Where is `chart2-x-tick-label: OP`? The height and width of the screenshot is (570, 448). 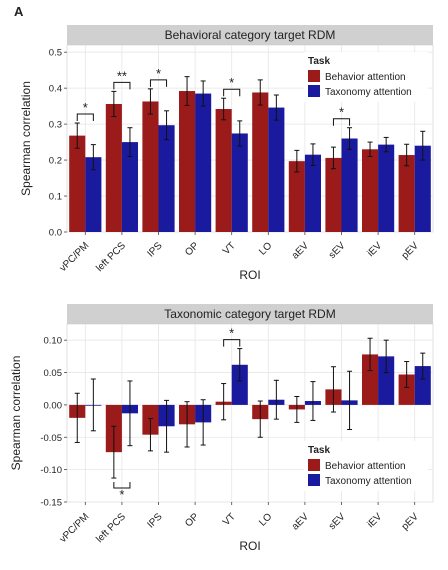
chart2-x-tick-label: OP is located at coordinates (192, 520).